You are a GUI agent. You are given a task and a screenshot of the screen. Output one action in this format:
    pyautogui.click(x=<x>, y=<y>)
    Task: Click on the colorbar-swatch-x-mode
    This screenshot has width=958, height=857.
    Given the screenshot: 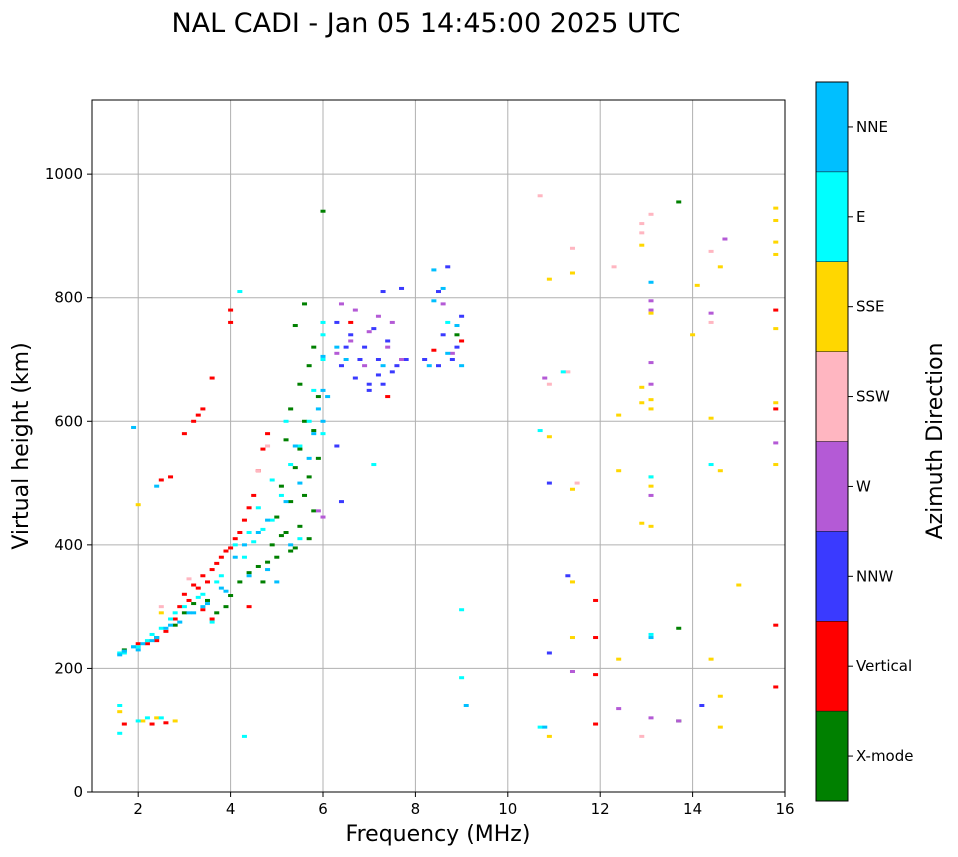 What is the action you would take?
    pyautogui.click(x=832, y=756)
    